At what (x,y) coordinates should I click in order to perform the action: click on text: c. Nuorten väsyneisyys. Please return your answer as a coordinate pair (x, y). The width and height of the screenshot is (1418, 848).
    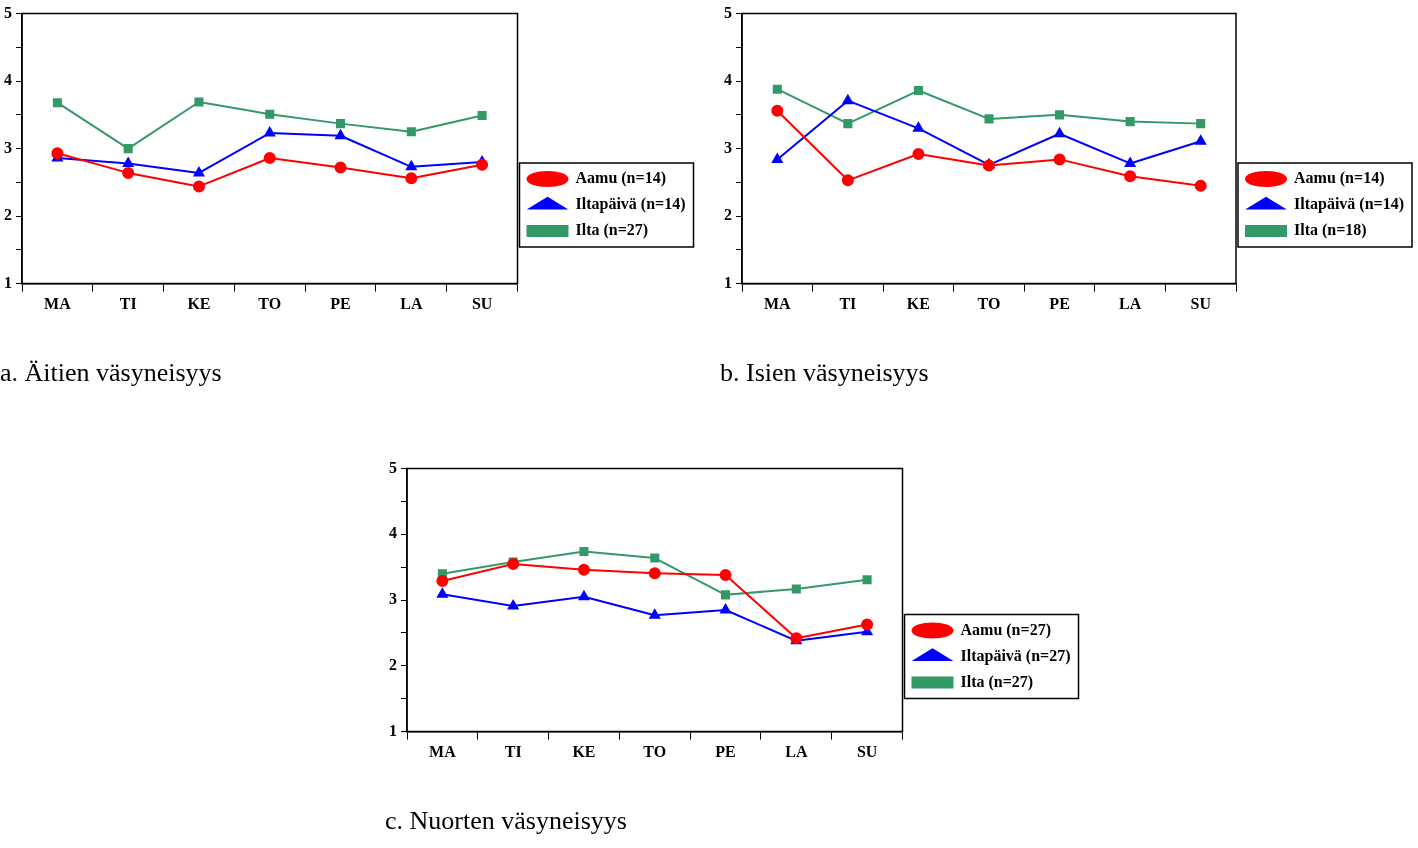
    Looking at the image, I should click on (506, 821).